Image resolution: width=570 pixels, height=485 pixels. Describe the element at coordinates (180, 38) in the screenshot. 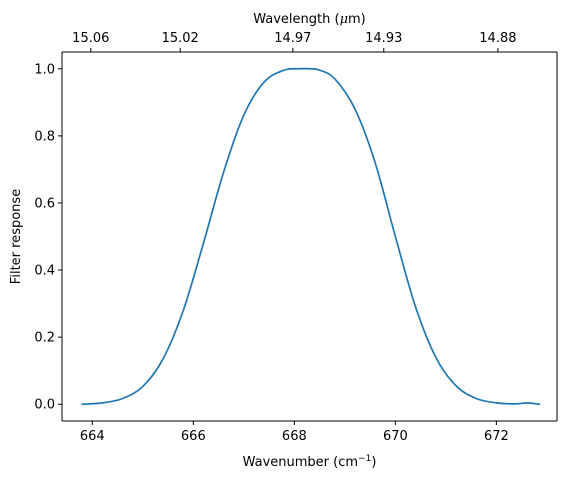

I see `top-tick-label-1: 15.02` at that location.